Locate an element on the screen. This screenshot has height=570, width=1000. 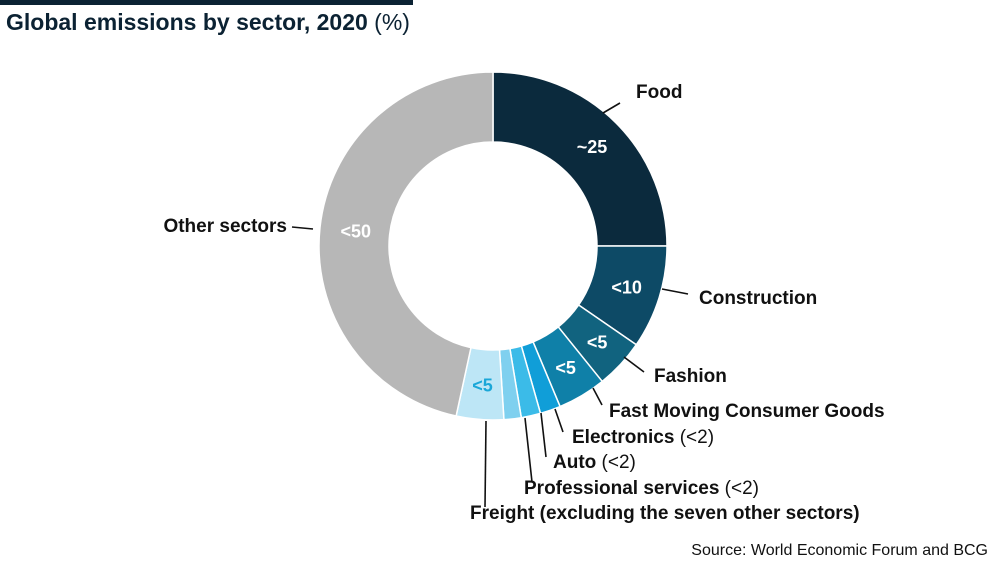
chart-title: Global emissions by sector, 2020 (%) is located at coordinates (208, 22).